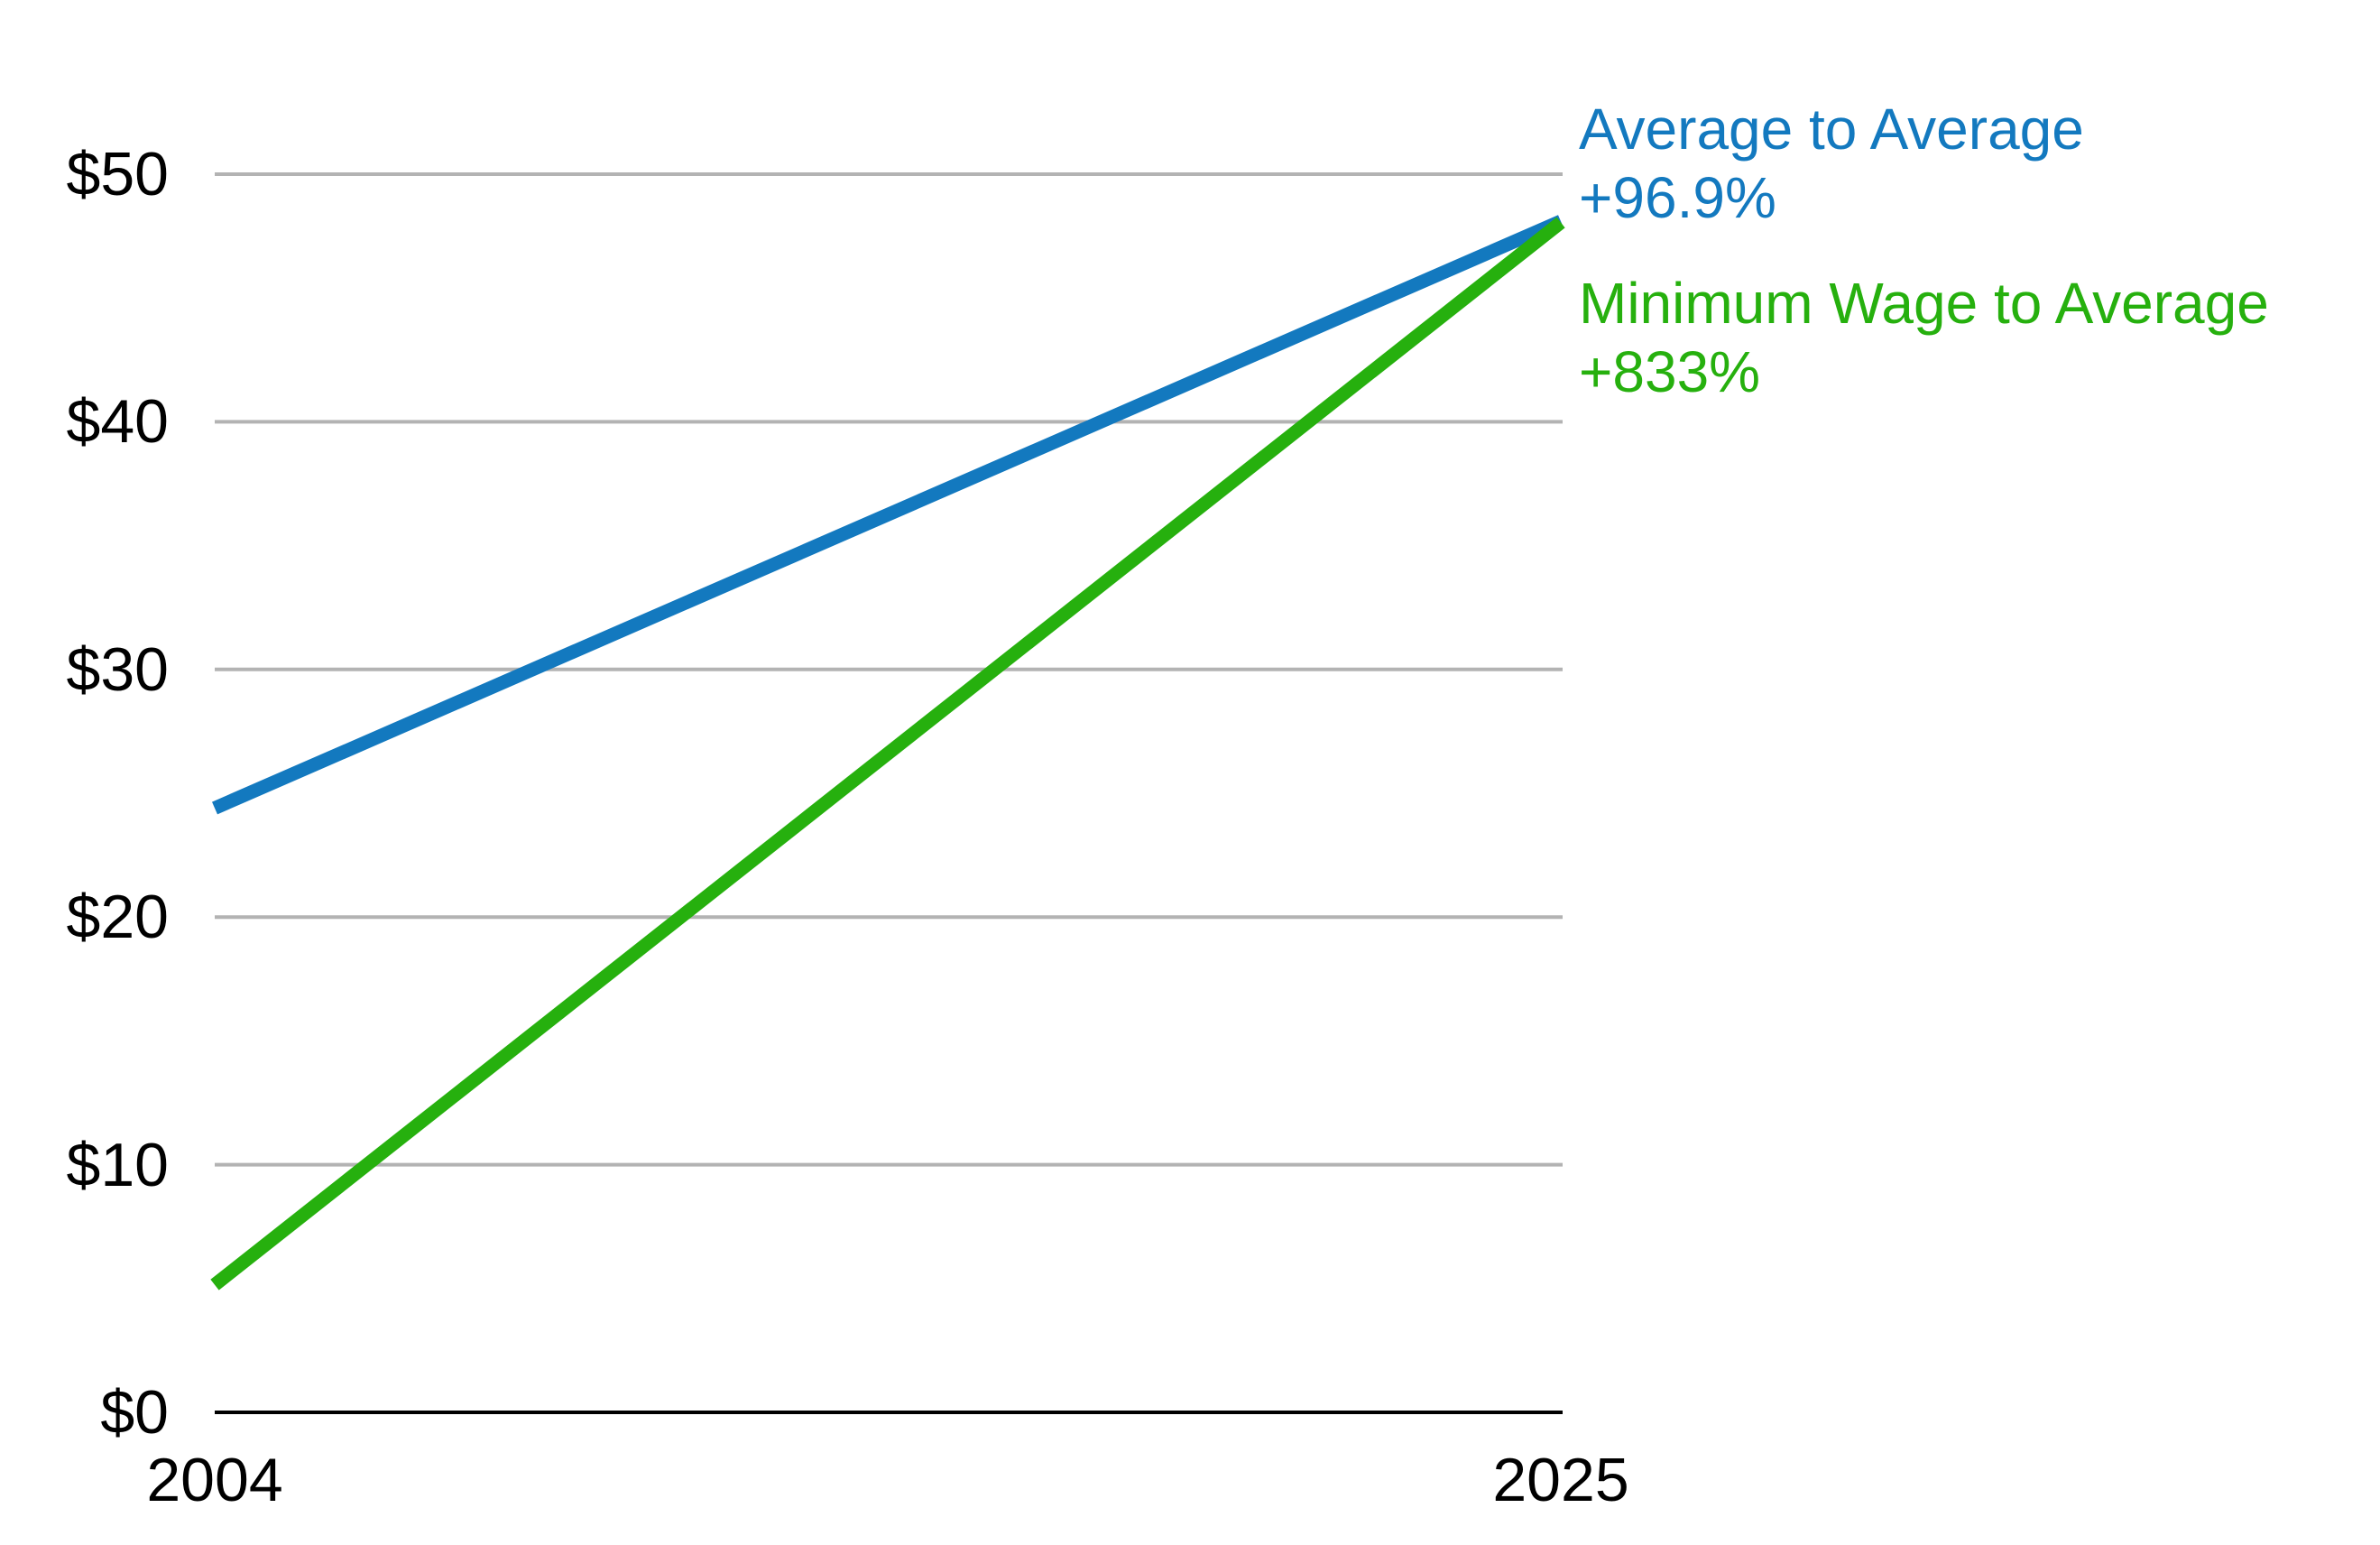 The image size is (2380, 1545). I want to click on y-tick-label-40: $40, so click(118, 422).